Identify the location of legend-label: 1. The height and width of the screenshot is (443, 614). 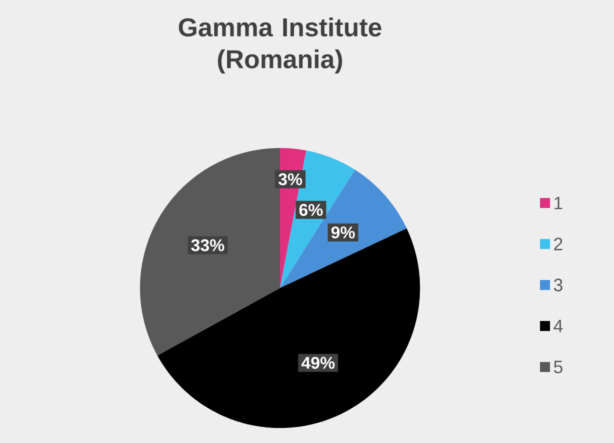
(558, 203).